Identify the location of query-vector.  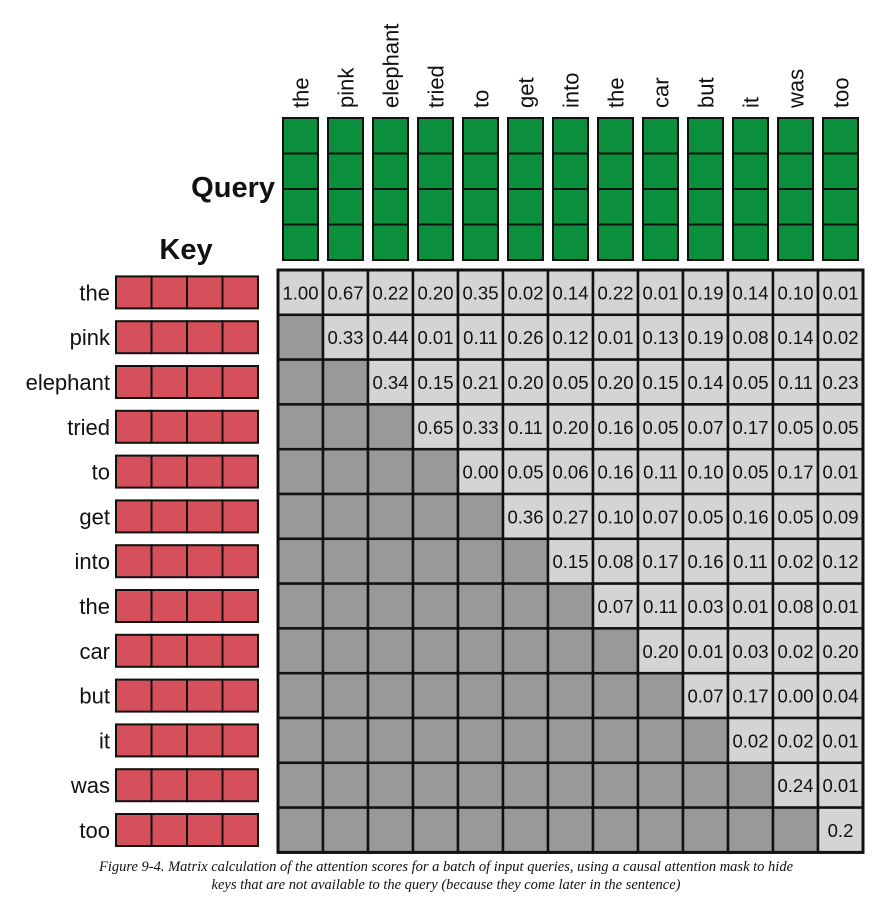
(795, 189).